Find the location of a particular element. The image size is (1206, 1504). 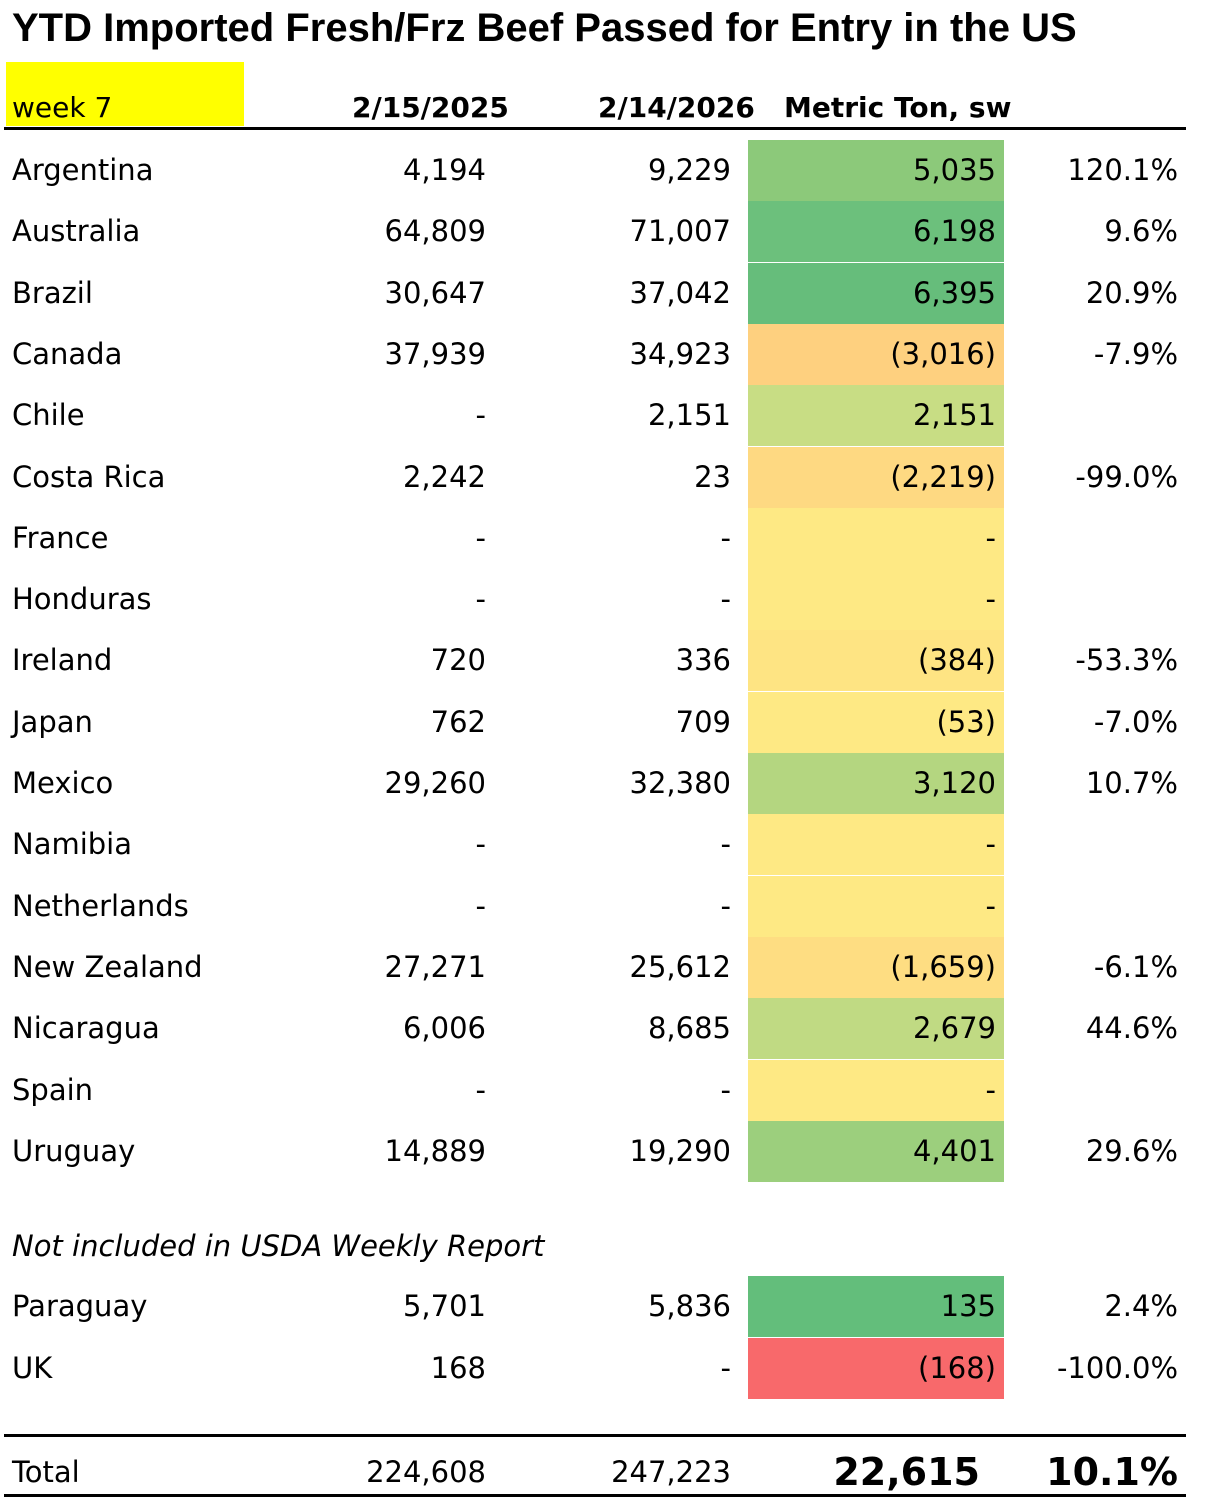

table-row: Paraguay 5,701 5,836 135 2.4% is located at coordinates (603, 1306).